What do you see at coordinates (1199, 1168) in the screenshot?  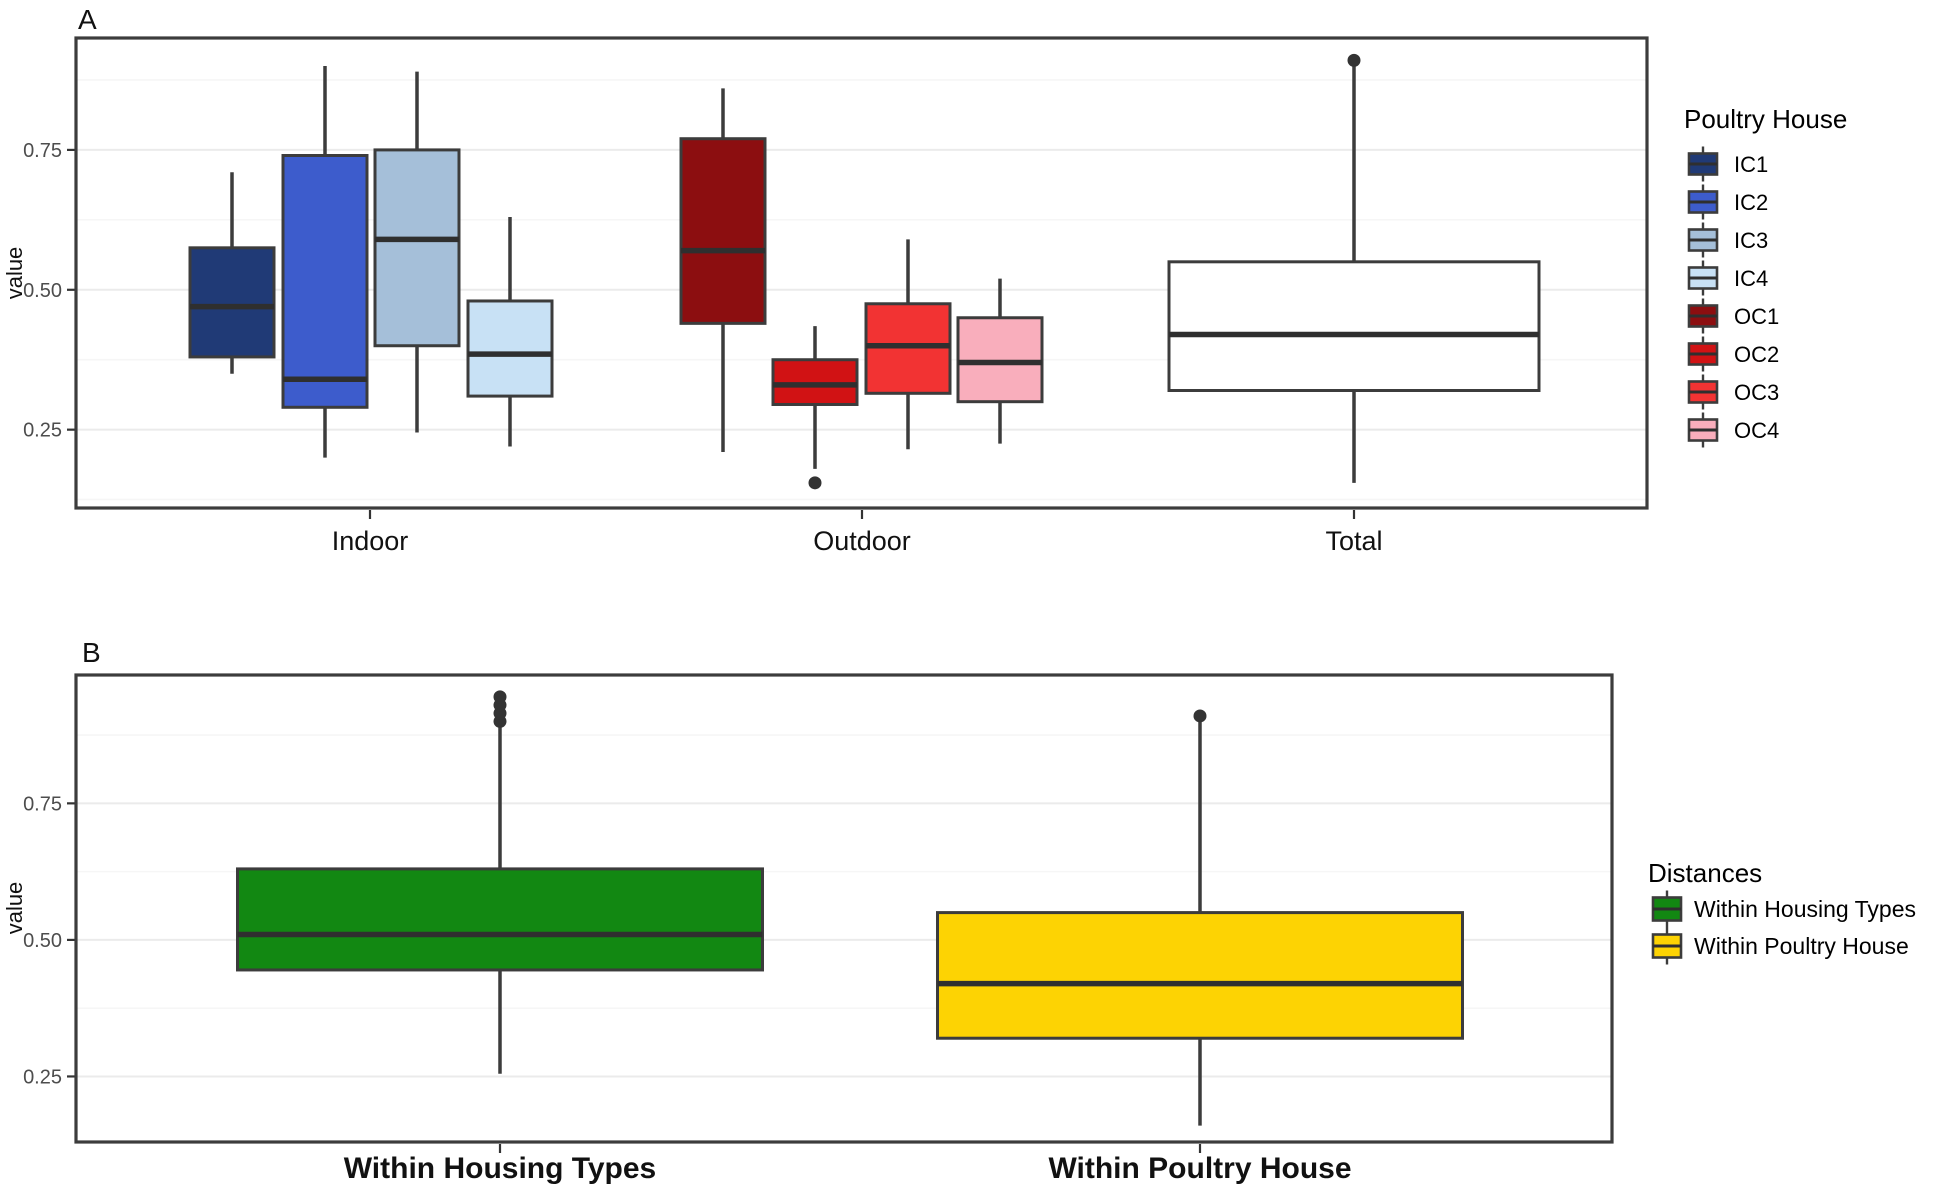 I see `x-axis-label: Within Poultry House` at bounding box center [1199, 1168].